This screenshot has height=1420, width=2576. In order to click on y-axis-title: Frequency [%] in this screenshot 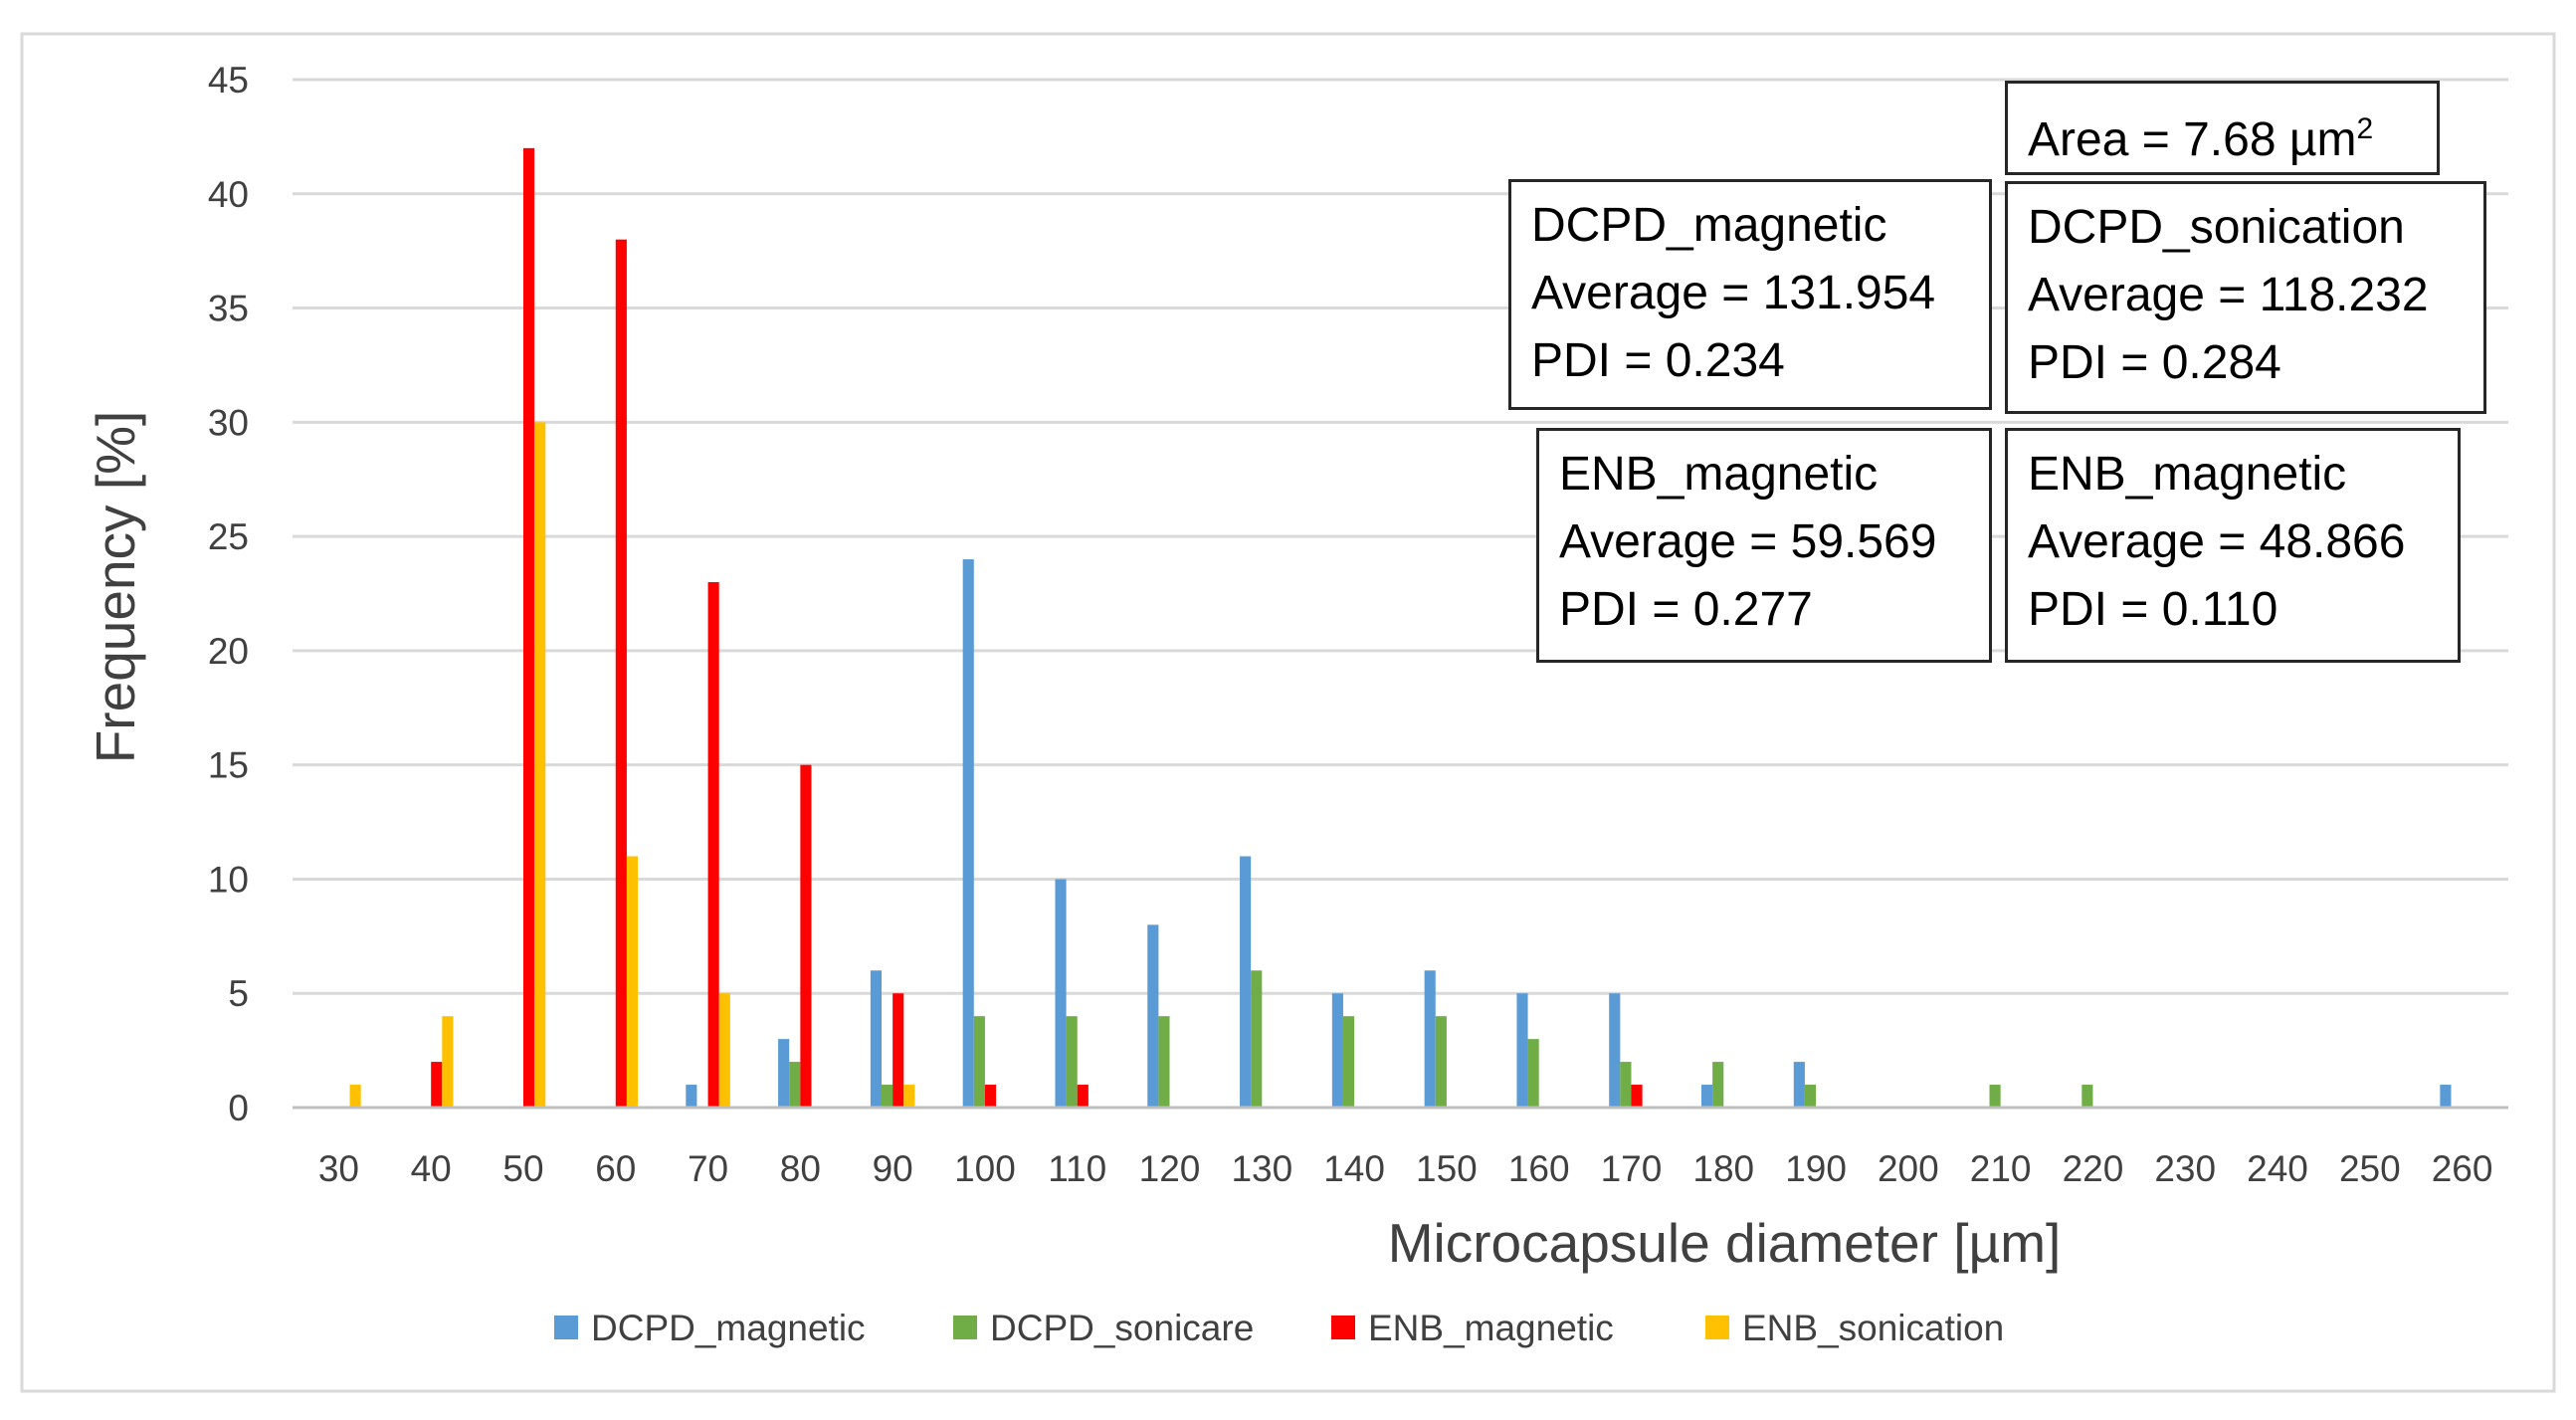, I will do `click(115, 588)`.